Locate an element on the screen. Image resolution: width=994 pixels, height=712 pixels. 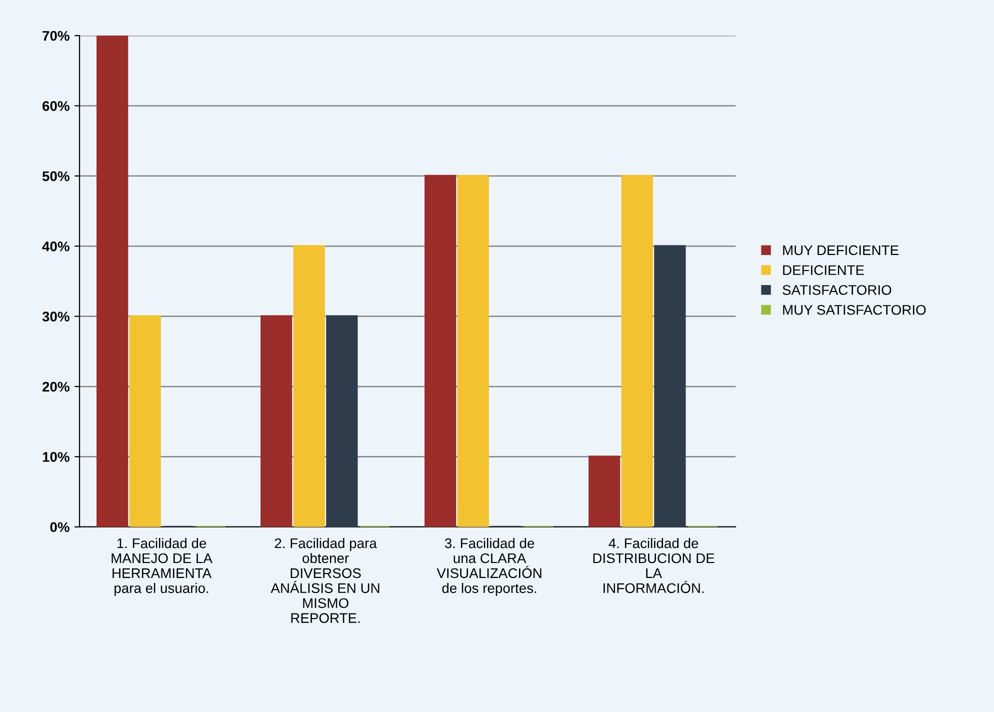
y-tick-label: 60% is located at coordinates (56, 106).